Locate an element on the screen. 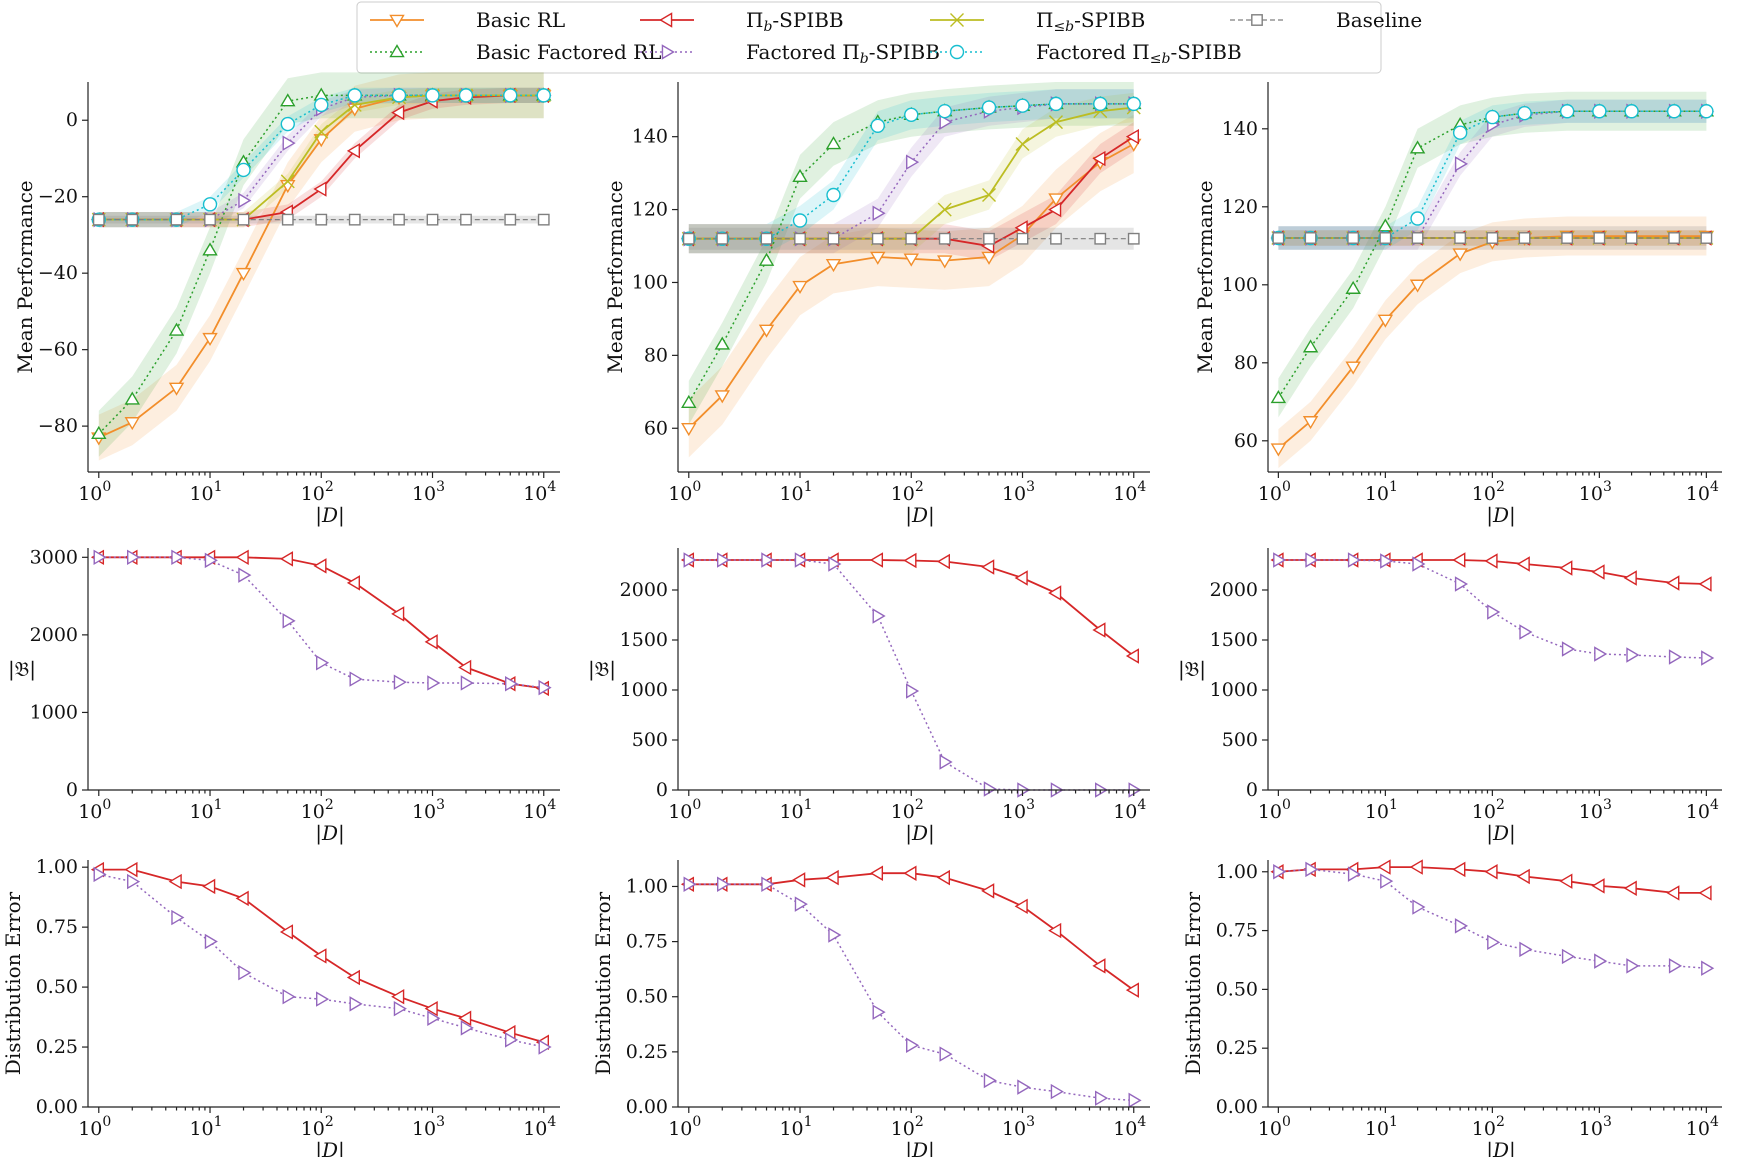 The image size is (1738, 1157). y-tick-label: 500 is located at coordinates (650, 740).